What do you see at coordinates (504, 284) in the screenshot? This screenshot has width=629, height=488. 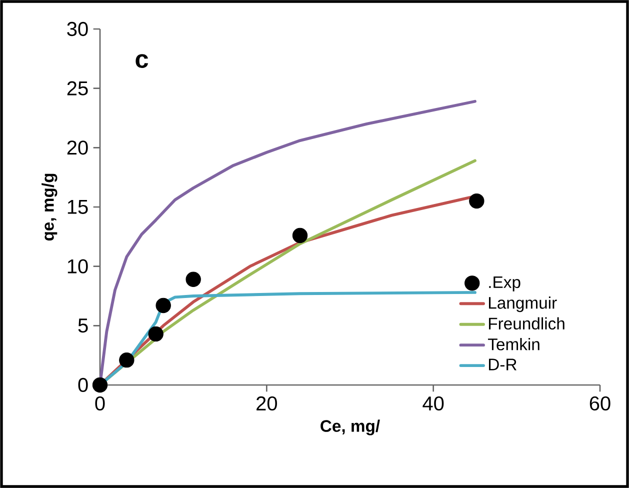 I see `legend-label: .Exp` at bounding box center [504, 284].